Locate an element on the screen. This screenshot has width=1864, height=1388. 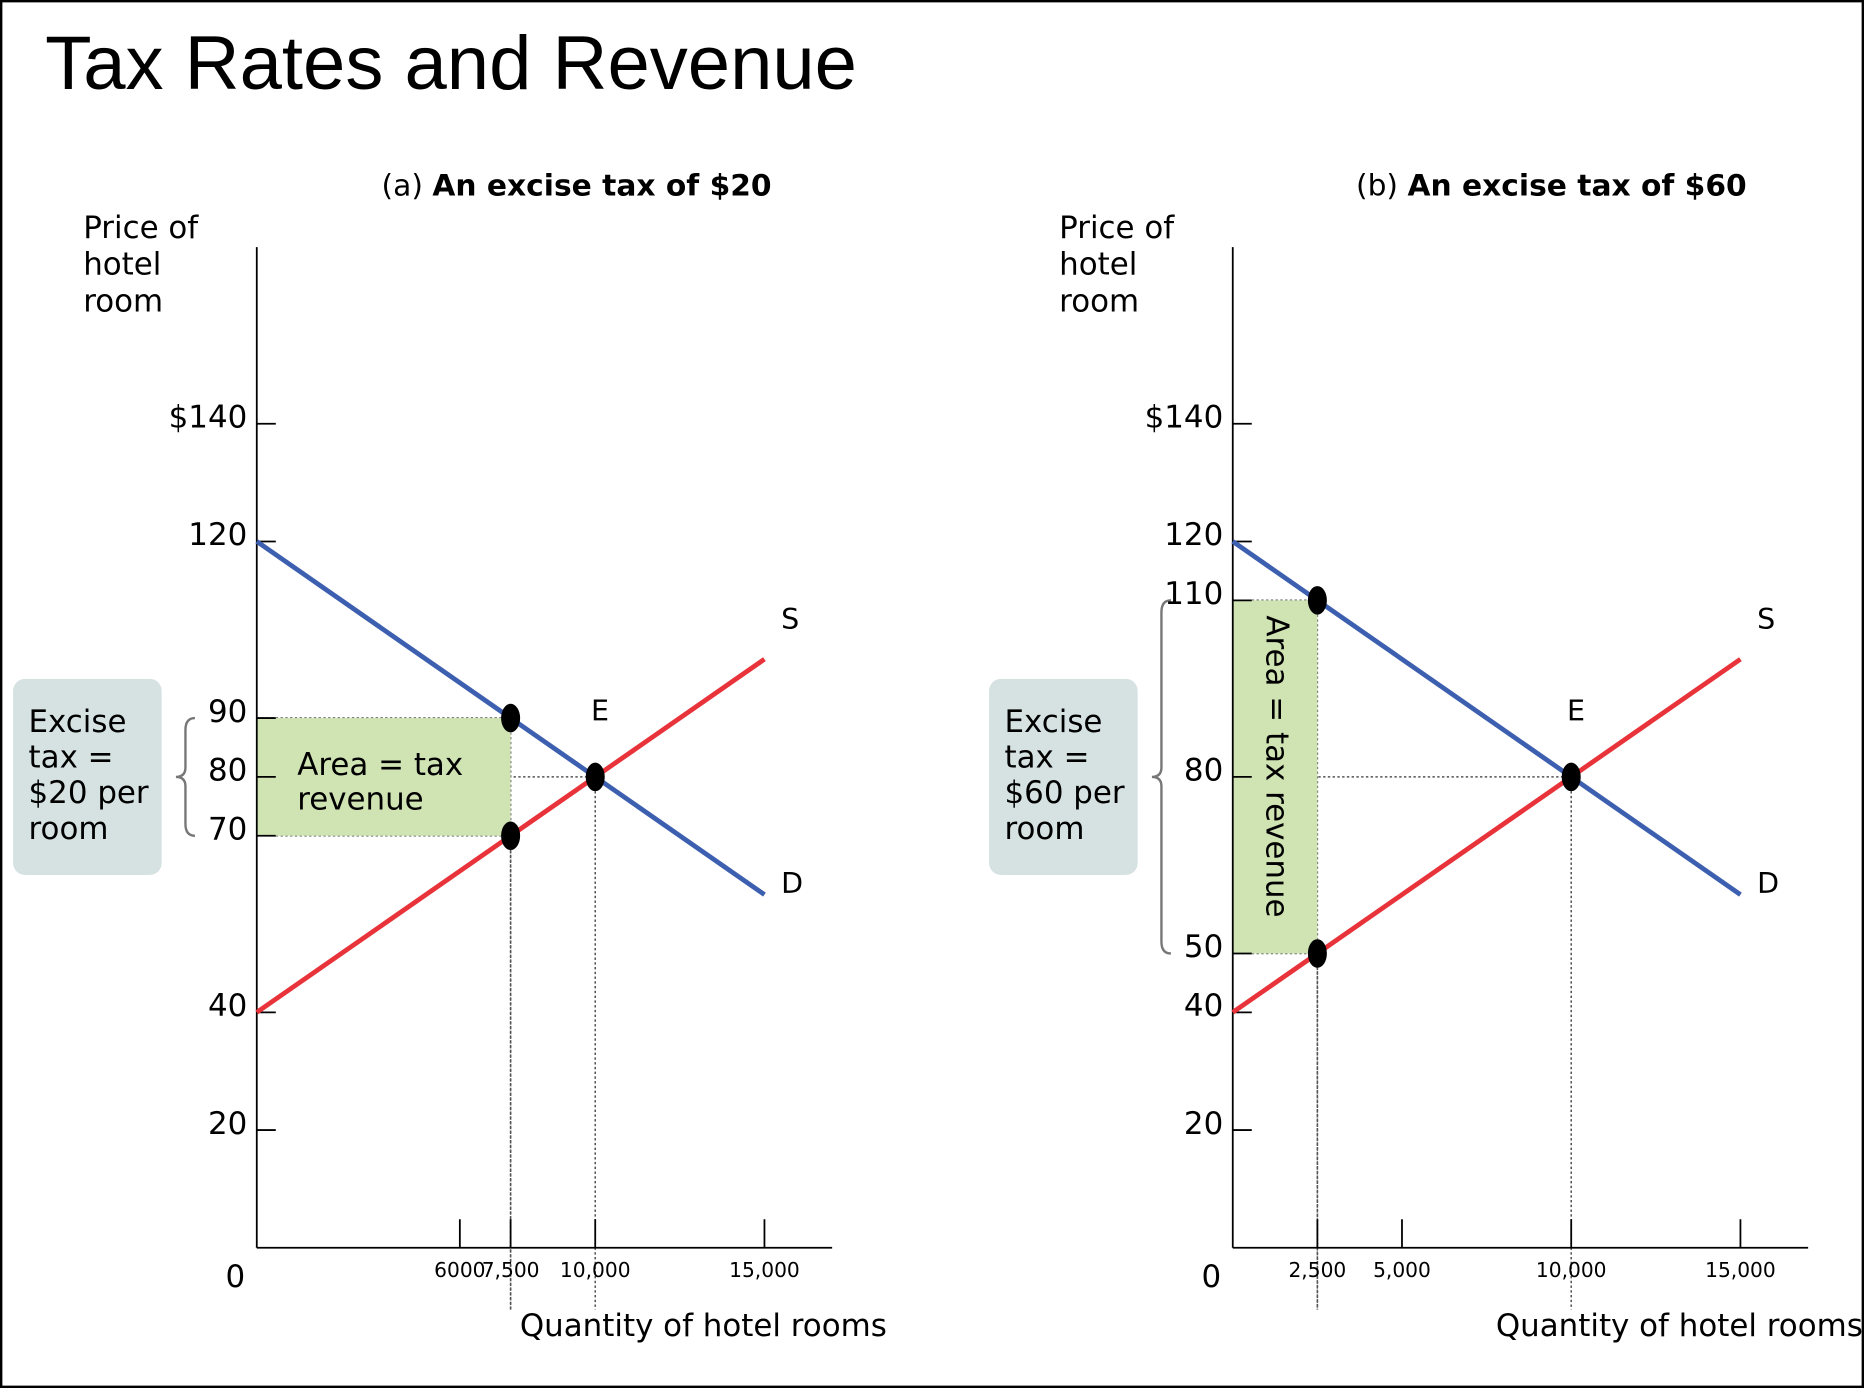
panel-title-prefix: (b) is located at coordinates (1377, 185).